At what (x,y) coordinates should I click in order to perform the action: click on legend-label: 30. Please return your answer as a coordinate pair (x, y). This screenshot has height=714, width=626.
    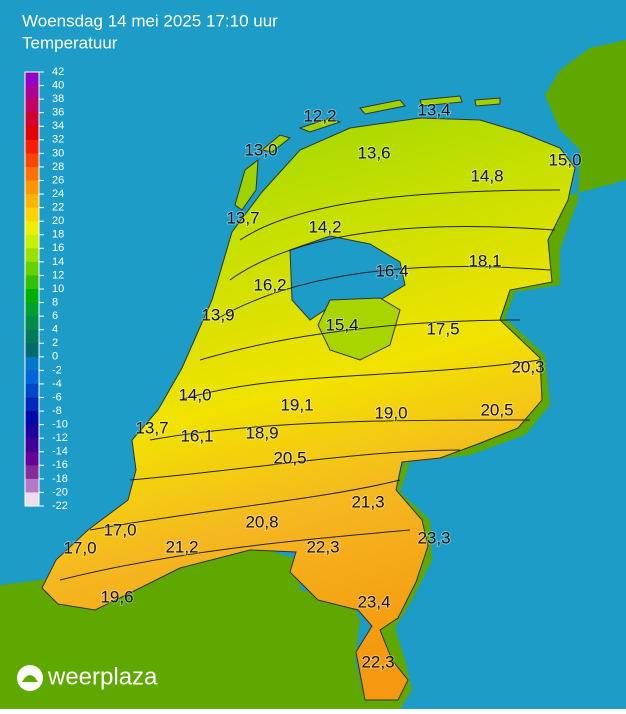
    Looking at the image, I should click on (58, 153).